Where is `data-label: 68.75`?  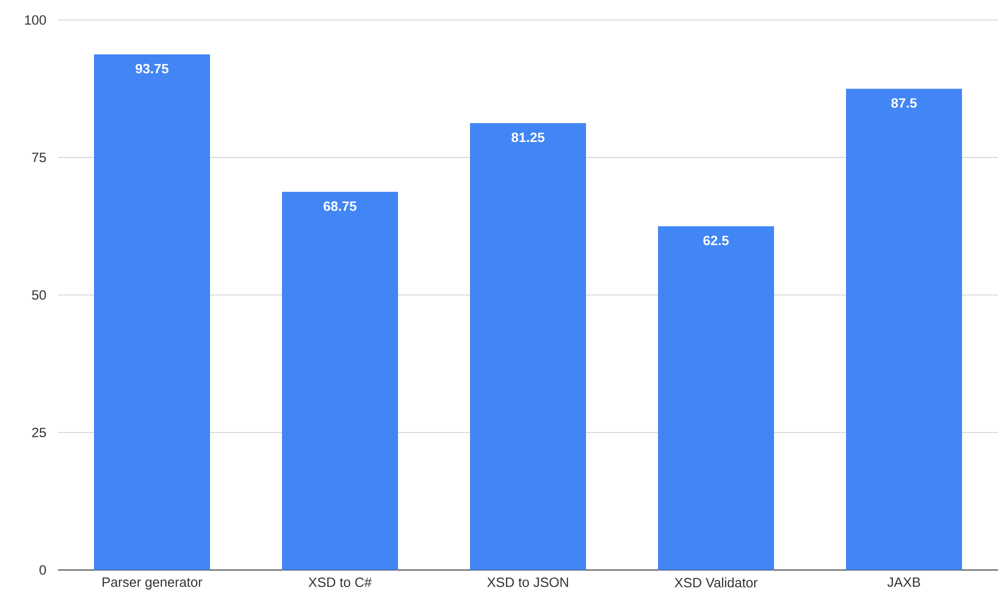
data-label: 68.75 is located at coordinates (340, 206).